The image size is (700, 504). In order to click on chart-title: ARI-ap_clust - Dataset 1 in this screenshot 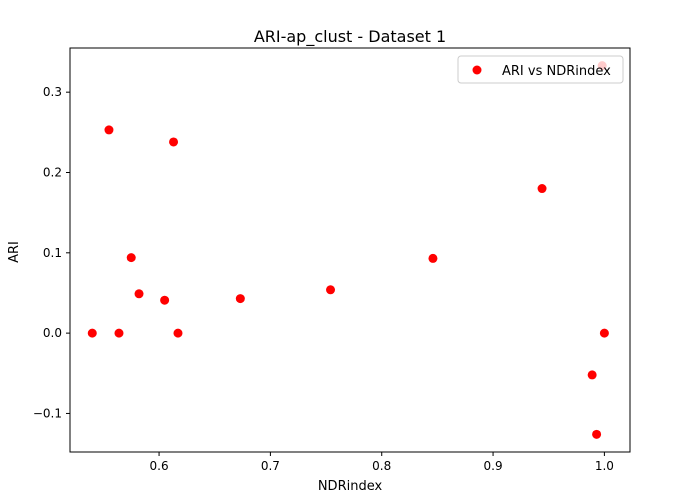, I will do `click(350, 37)`.